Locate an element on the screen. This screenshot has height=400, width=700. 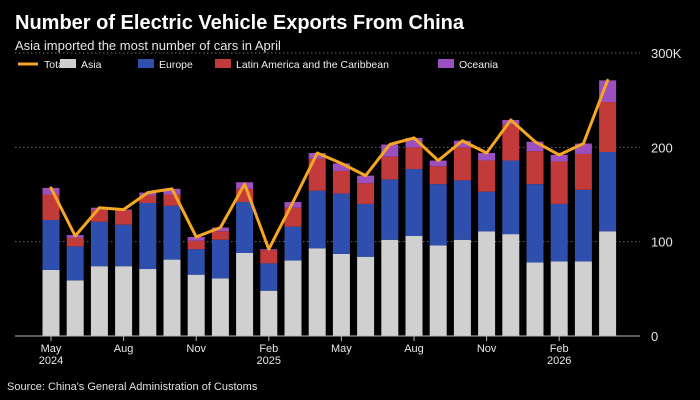
legend-label-latin-america-and-the-caribbean: Latin America and the Caribbean is located at coordinates (312, 65).